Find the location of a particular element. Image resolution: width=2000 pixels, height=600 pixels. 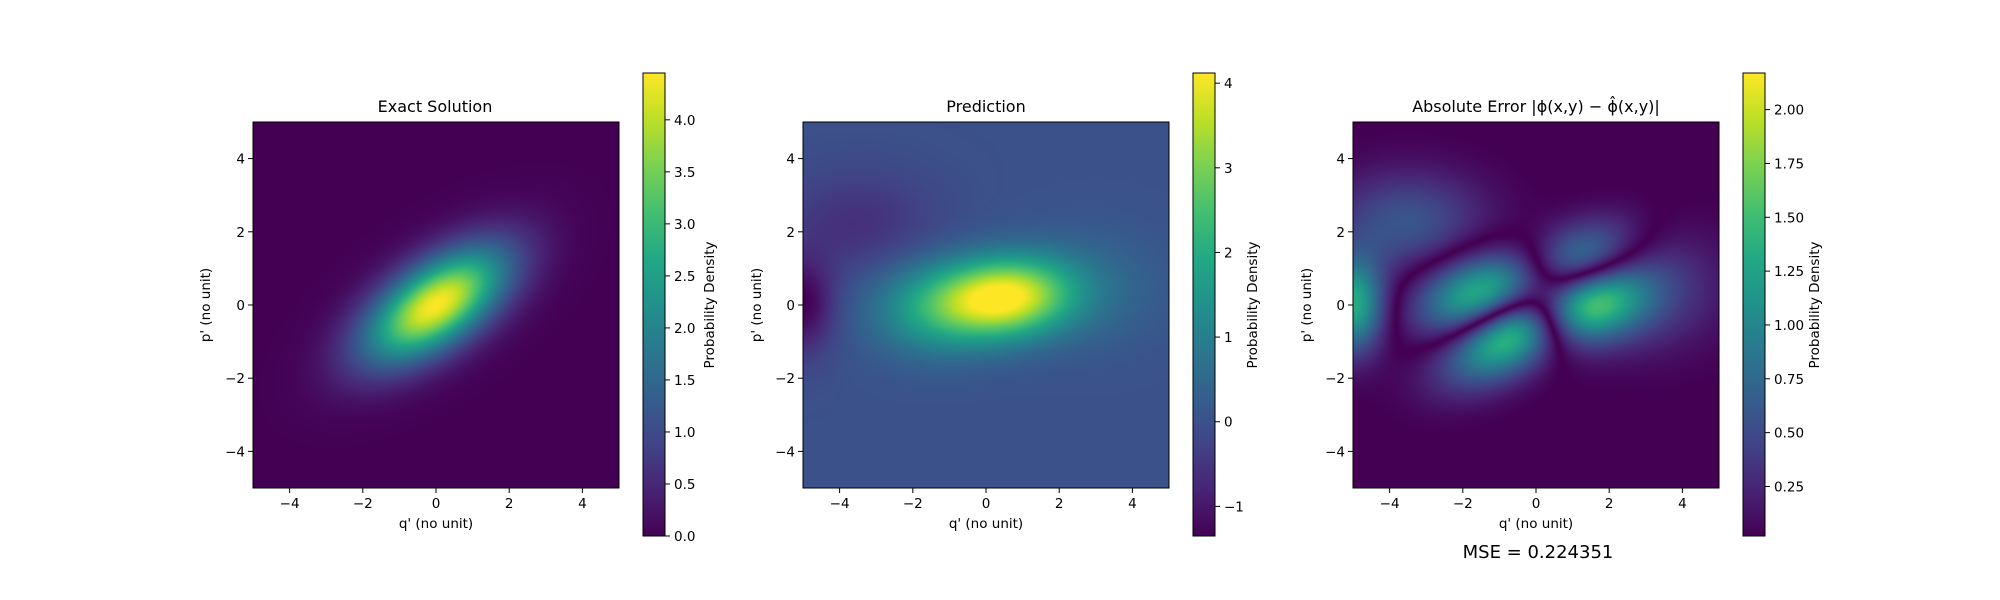

colorbar-tick-label: 2.5 is located at coordinates (684, 277).